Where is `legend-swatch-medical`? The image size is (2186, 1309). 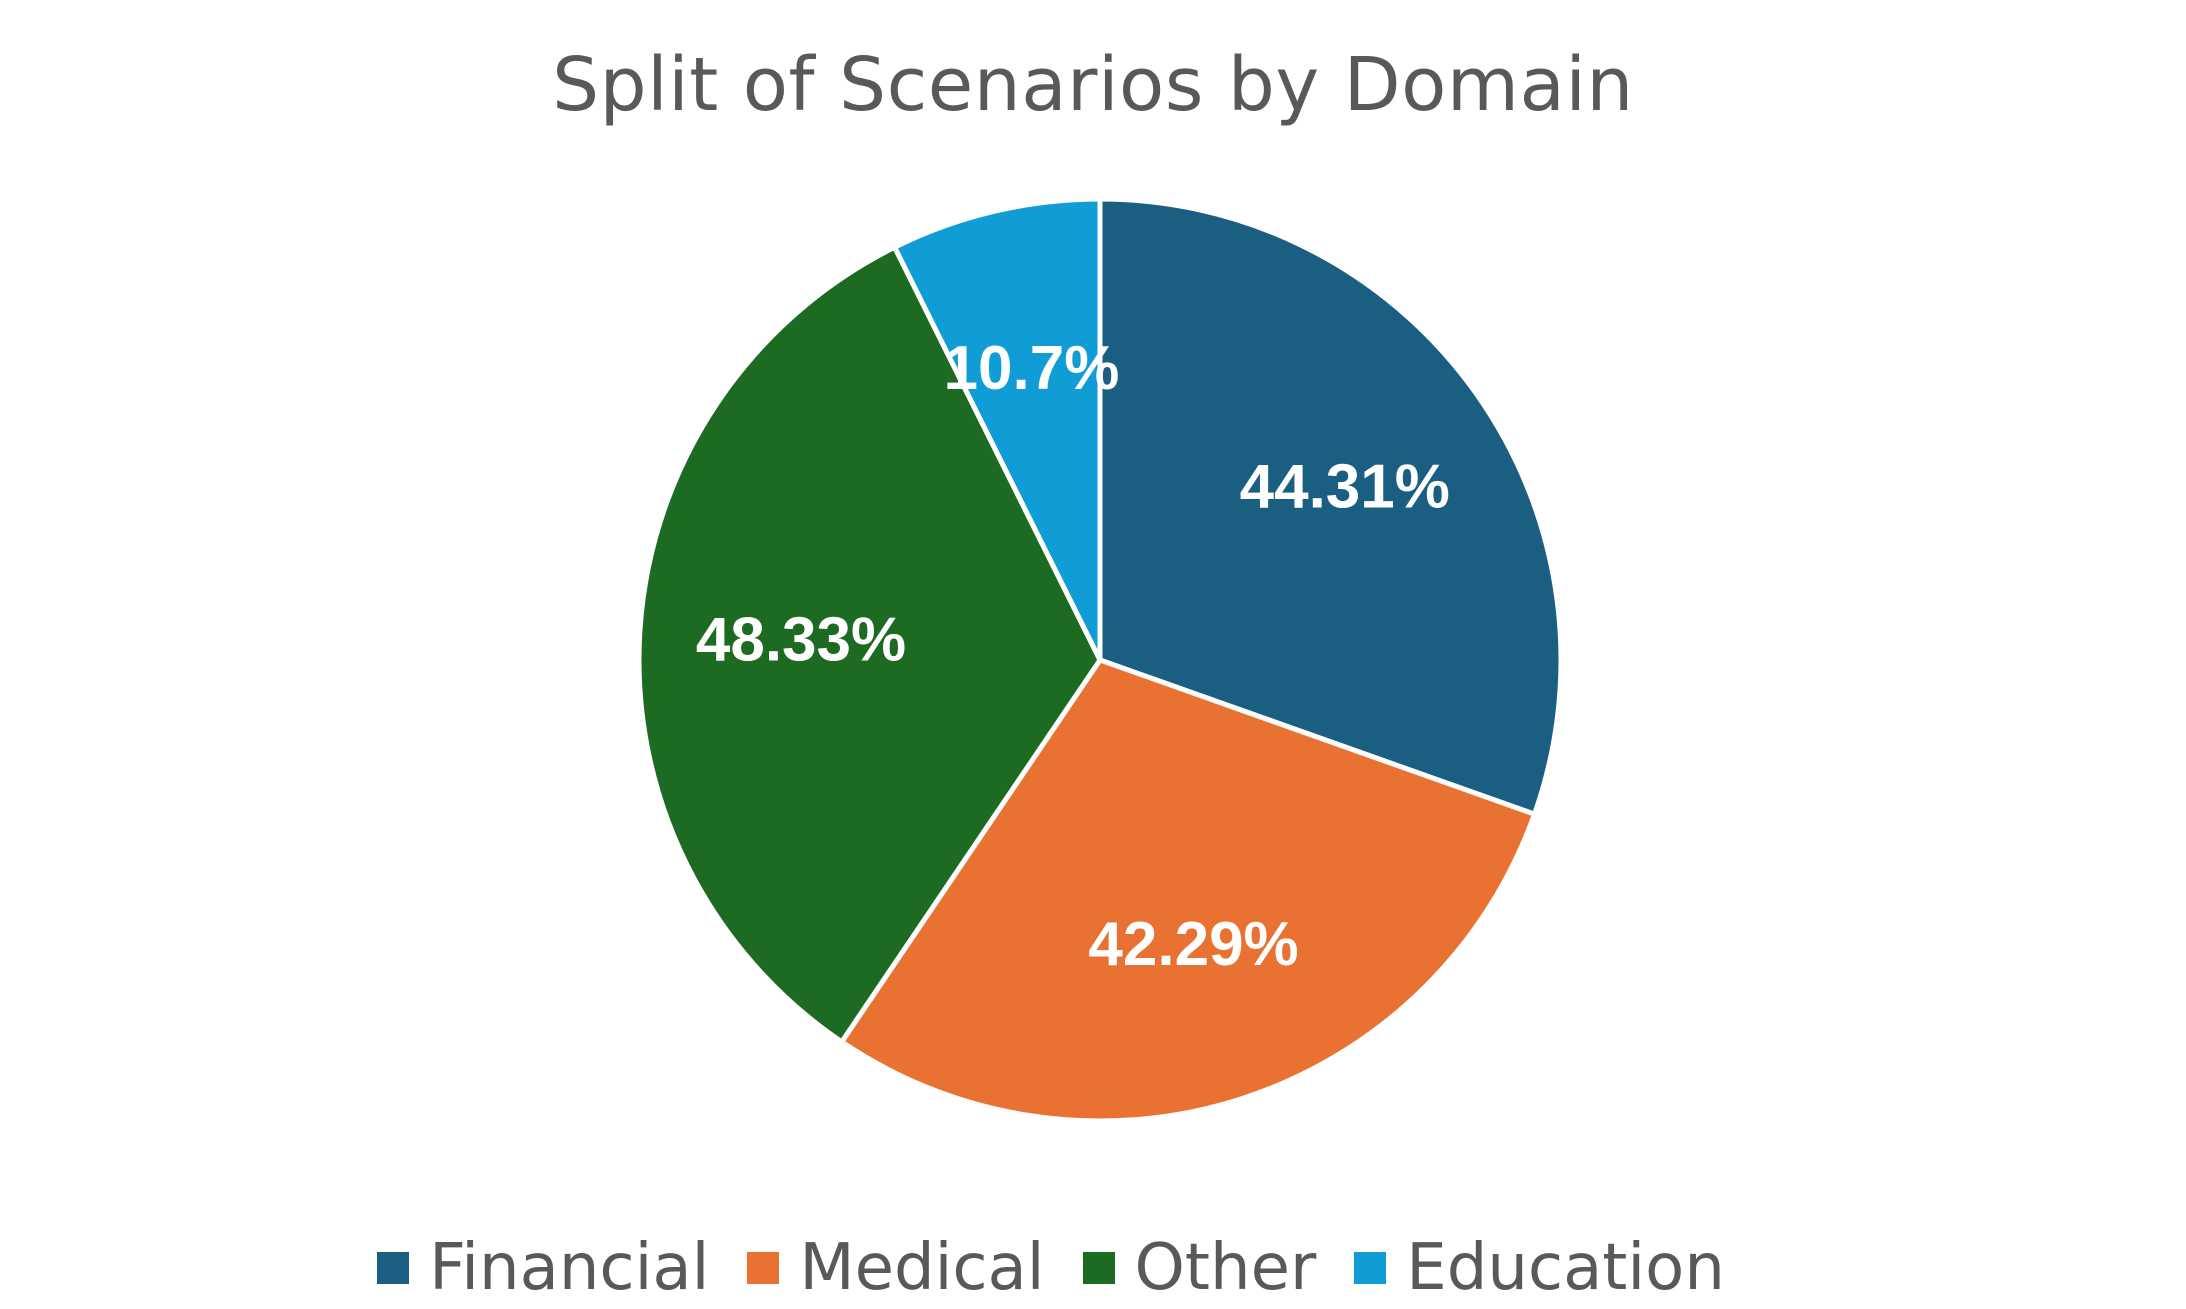
legend-swatch-medical is located at coordinates (763, 1268).